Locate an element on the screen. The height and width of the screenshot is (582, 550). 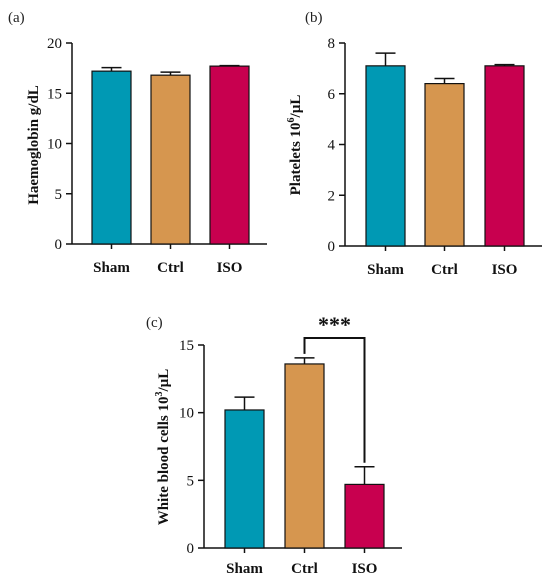
panel-c-y-tick-label: 5 is located at coordinates (191, 481).